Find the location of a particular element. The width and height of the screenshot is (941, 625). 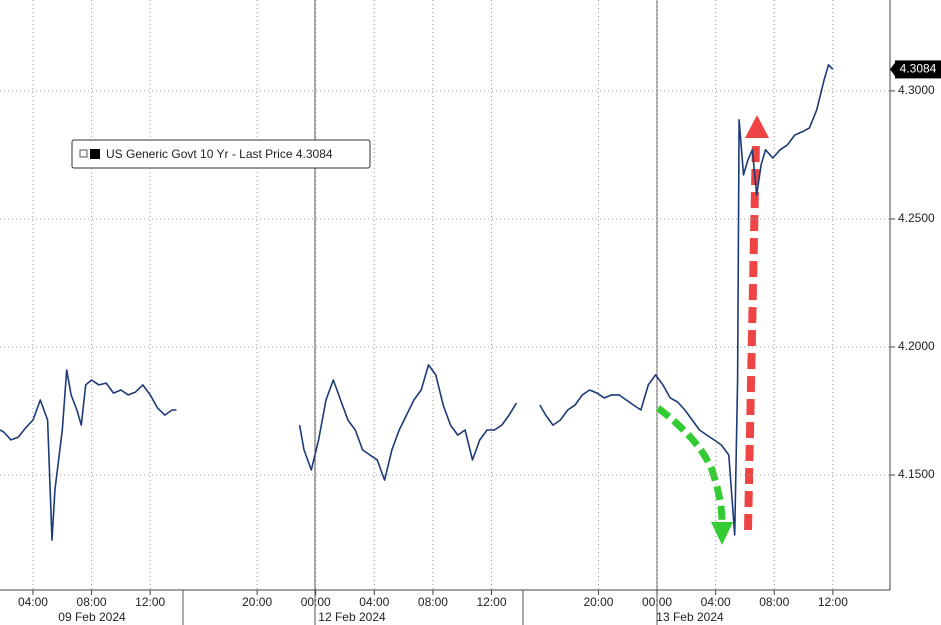

up-arrow is located at coordinates (756, 323).